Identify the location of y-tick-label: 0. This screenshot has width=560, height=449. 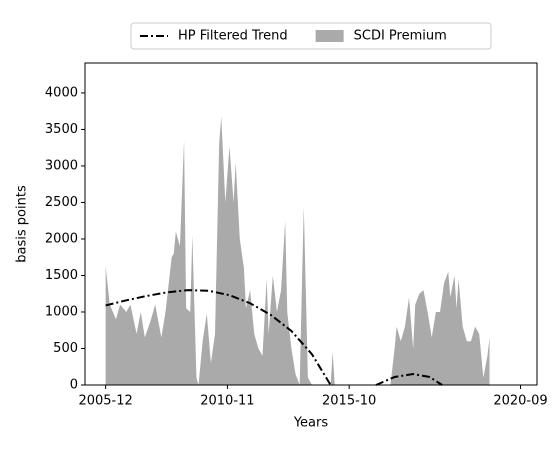
(74, 385).